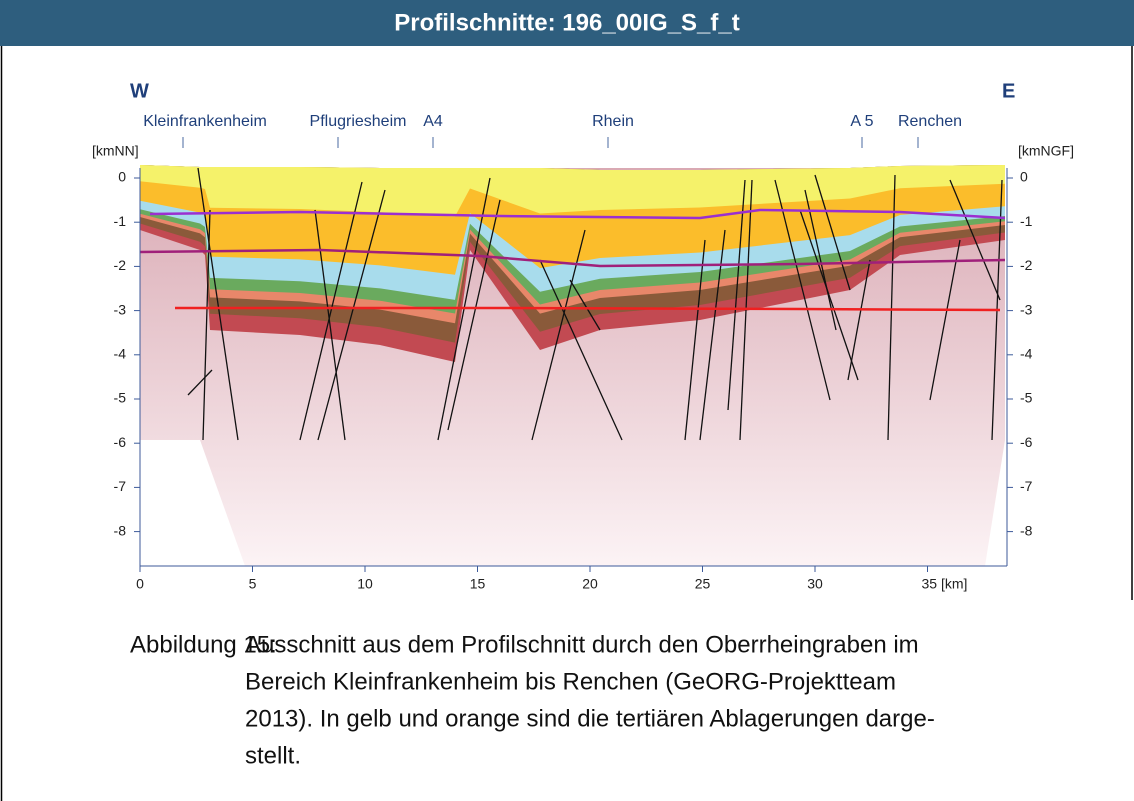  I want to click on x-tick-label: 15, so click(478, 584).